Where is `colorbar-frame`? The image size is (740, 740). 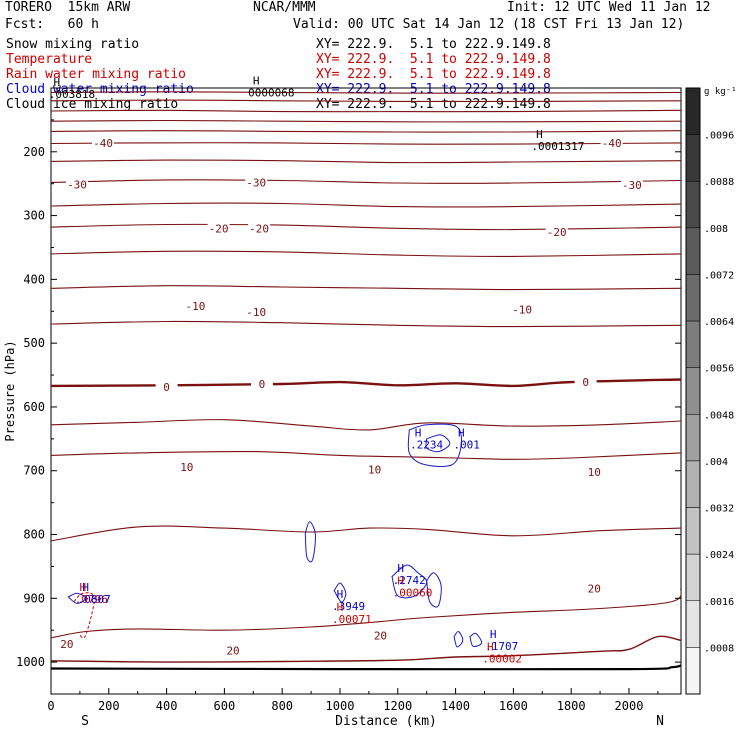
colorbar-frame is located at coordinates (693, 391).